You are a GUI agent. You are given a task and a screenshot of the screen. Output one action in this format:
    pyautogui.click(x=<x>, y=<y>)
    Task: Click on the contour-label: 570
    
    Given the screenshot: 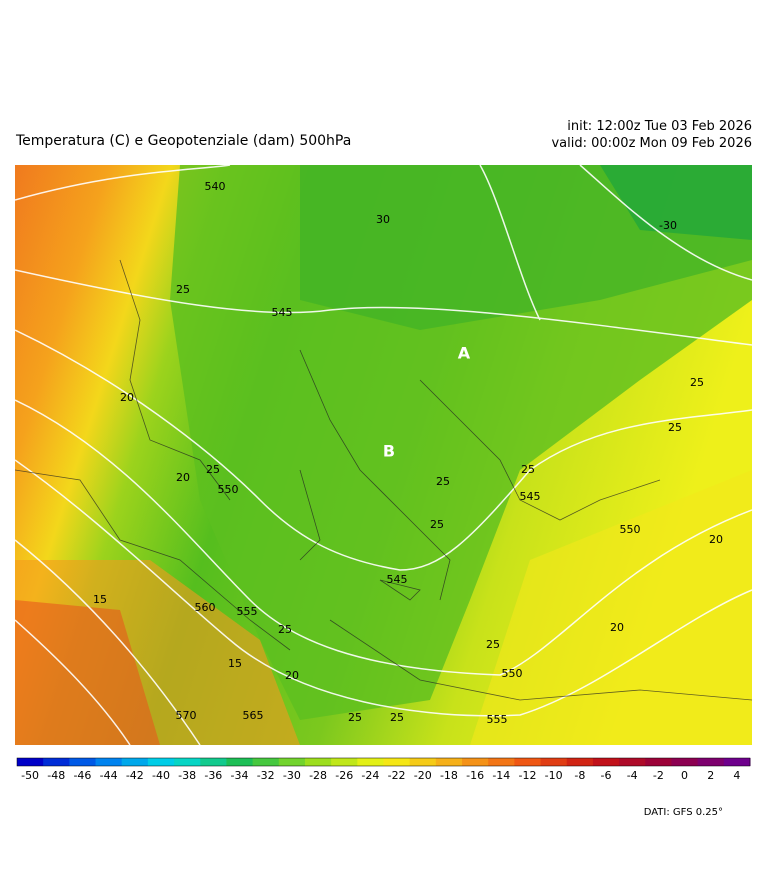 What is the action you would take?
    pyautogui.click(x=186, y=715)
    